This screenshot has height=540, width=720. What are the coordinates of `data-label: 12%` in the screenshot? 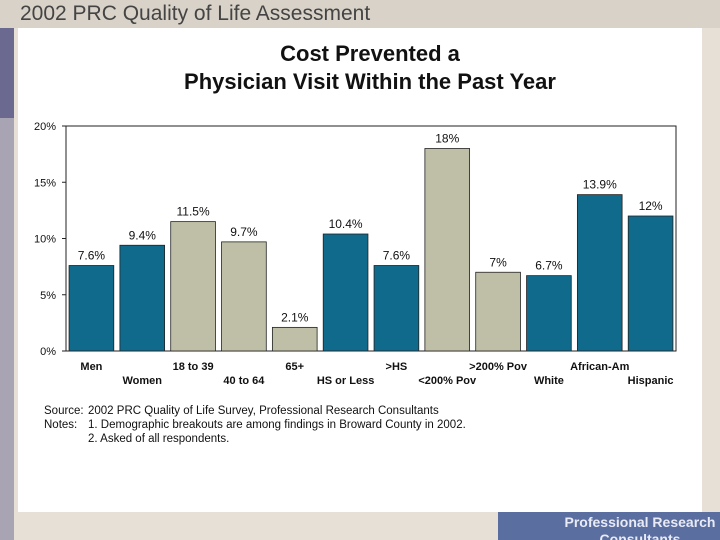 It's located at (651, 206).